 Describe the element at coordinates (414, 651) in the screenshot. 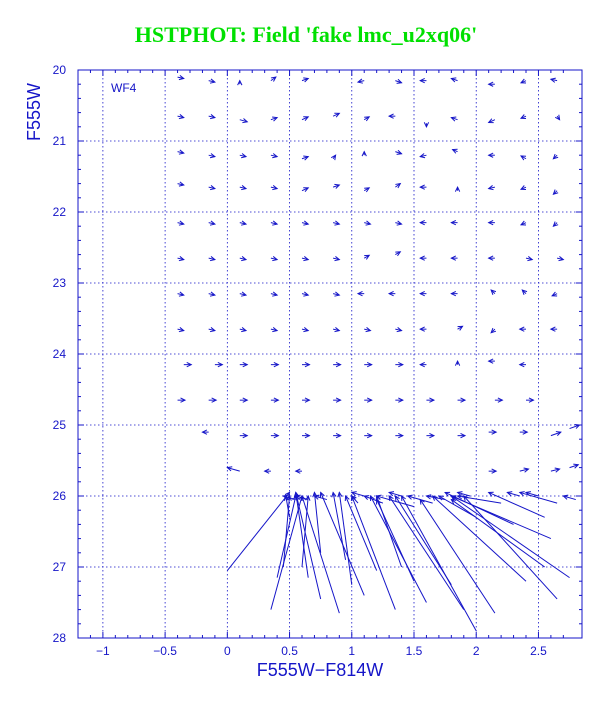

I see `x-tick-label: 1.5` at that location.